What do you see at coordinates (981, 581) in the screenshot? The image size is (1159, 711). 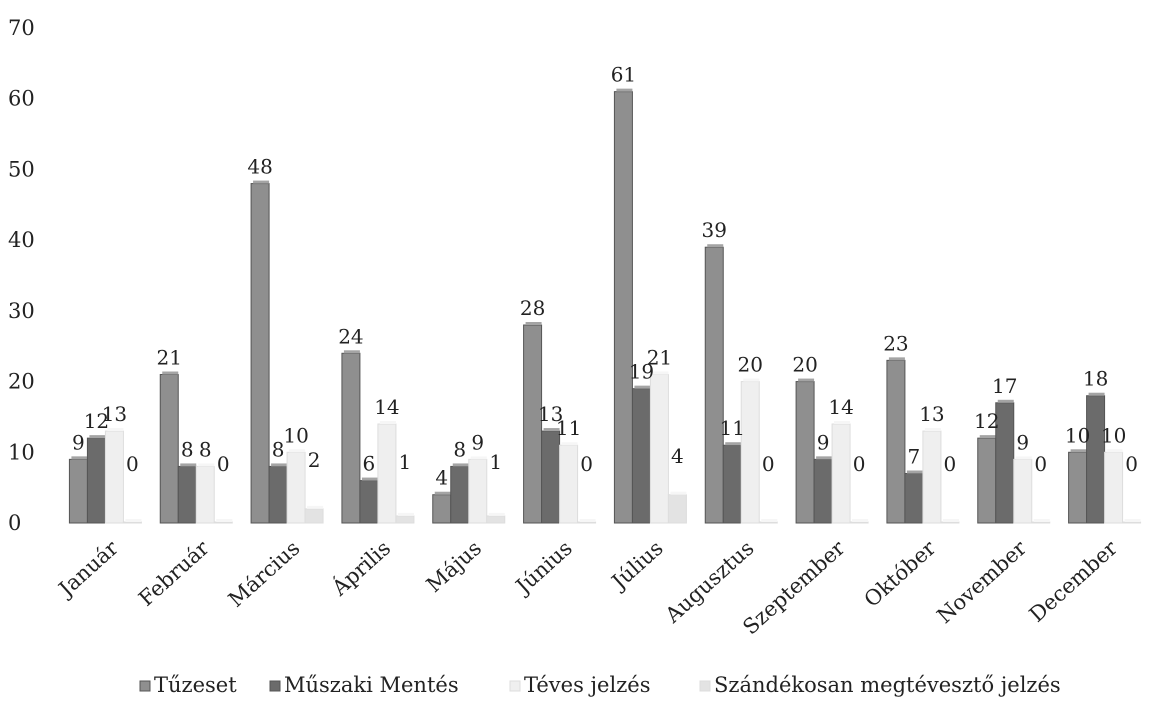 I see `category-label-10: November` at bounding box center [981, 581].